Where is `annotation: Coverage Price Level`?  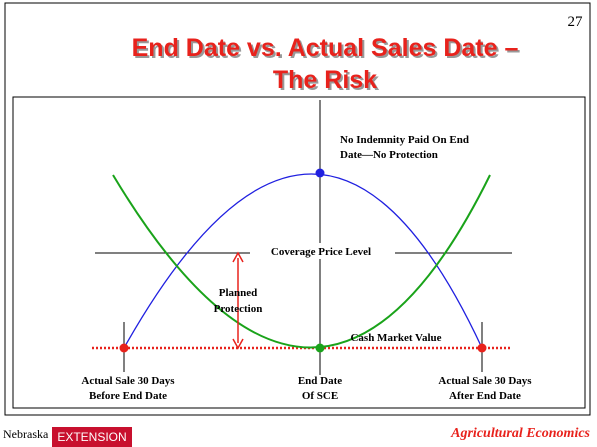 annotation: Coverage Price Level is located at coordinates (321, 252).